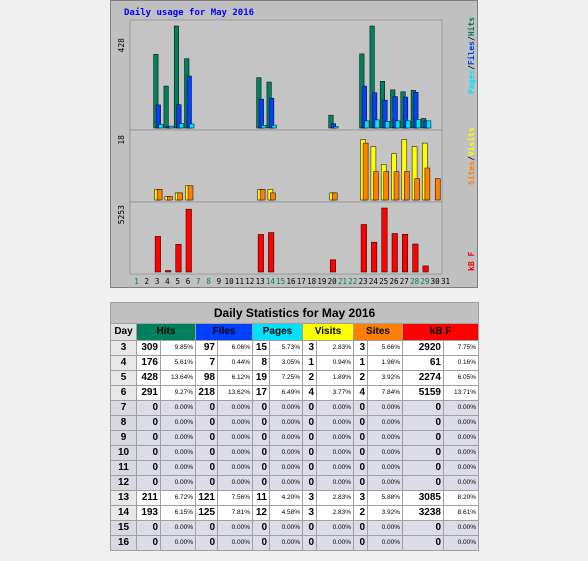 The height and width of the screenshot is (561, 588). I want to click on sites-value: 1, so click(360, 363).